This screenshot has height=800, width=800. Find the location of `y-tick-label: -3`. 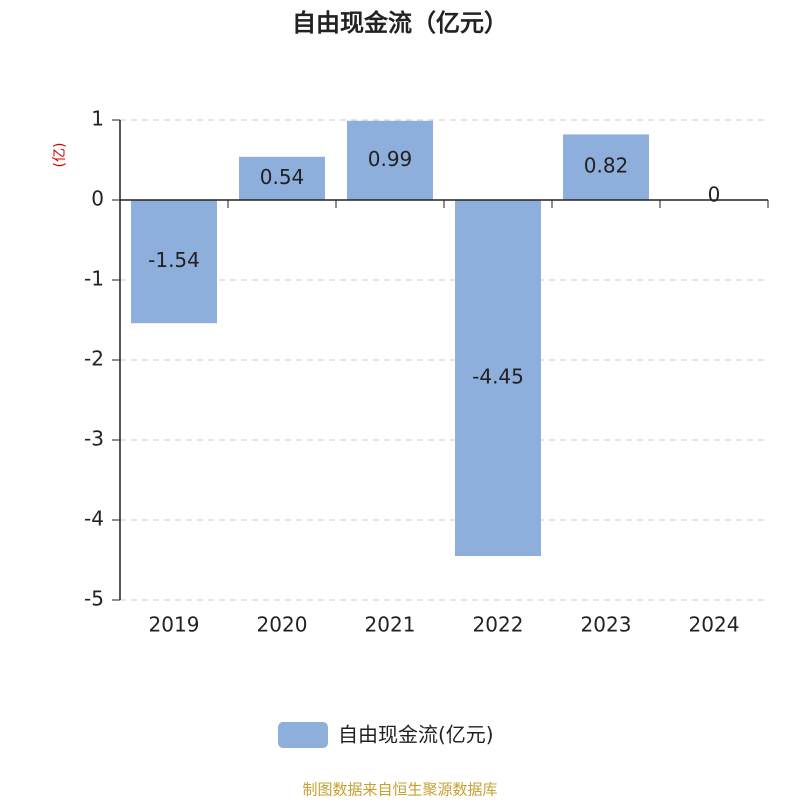

y-tick-label: -3 is located at coordinates (94, 439).